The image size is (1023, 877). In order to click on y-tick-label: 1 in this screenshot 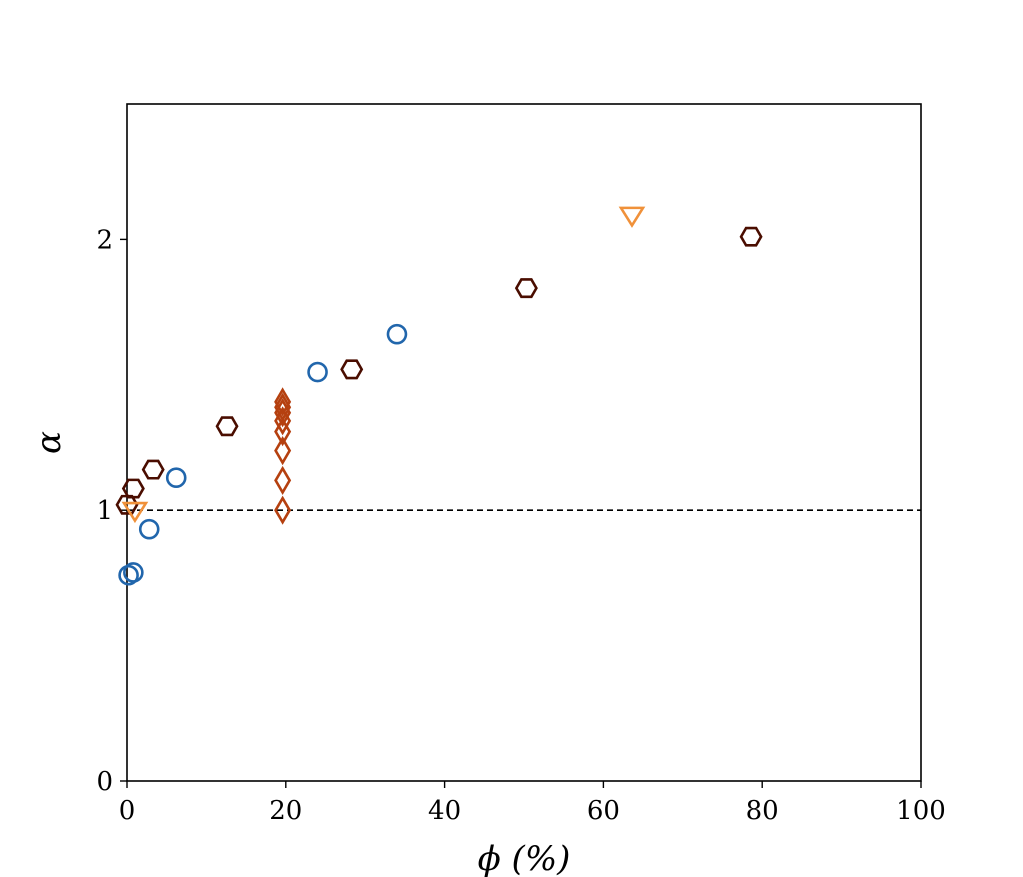, I will do `click(104, 511)`.